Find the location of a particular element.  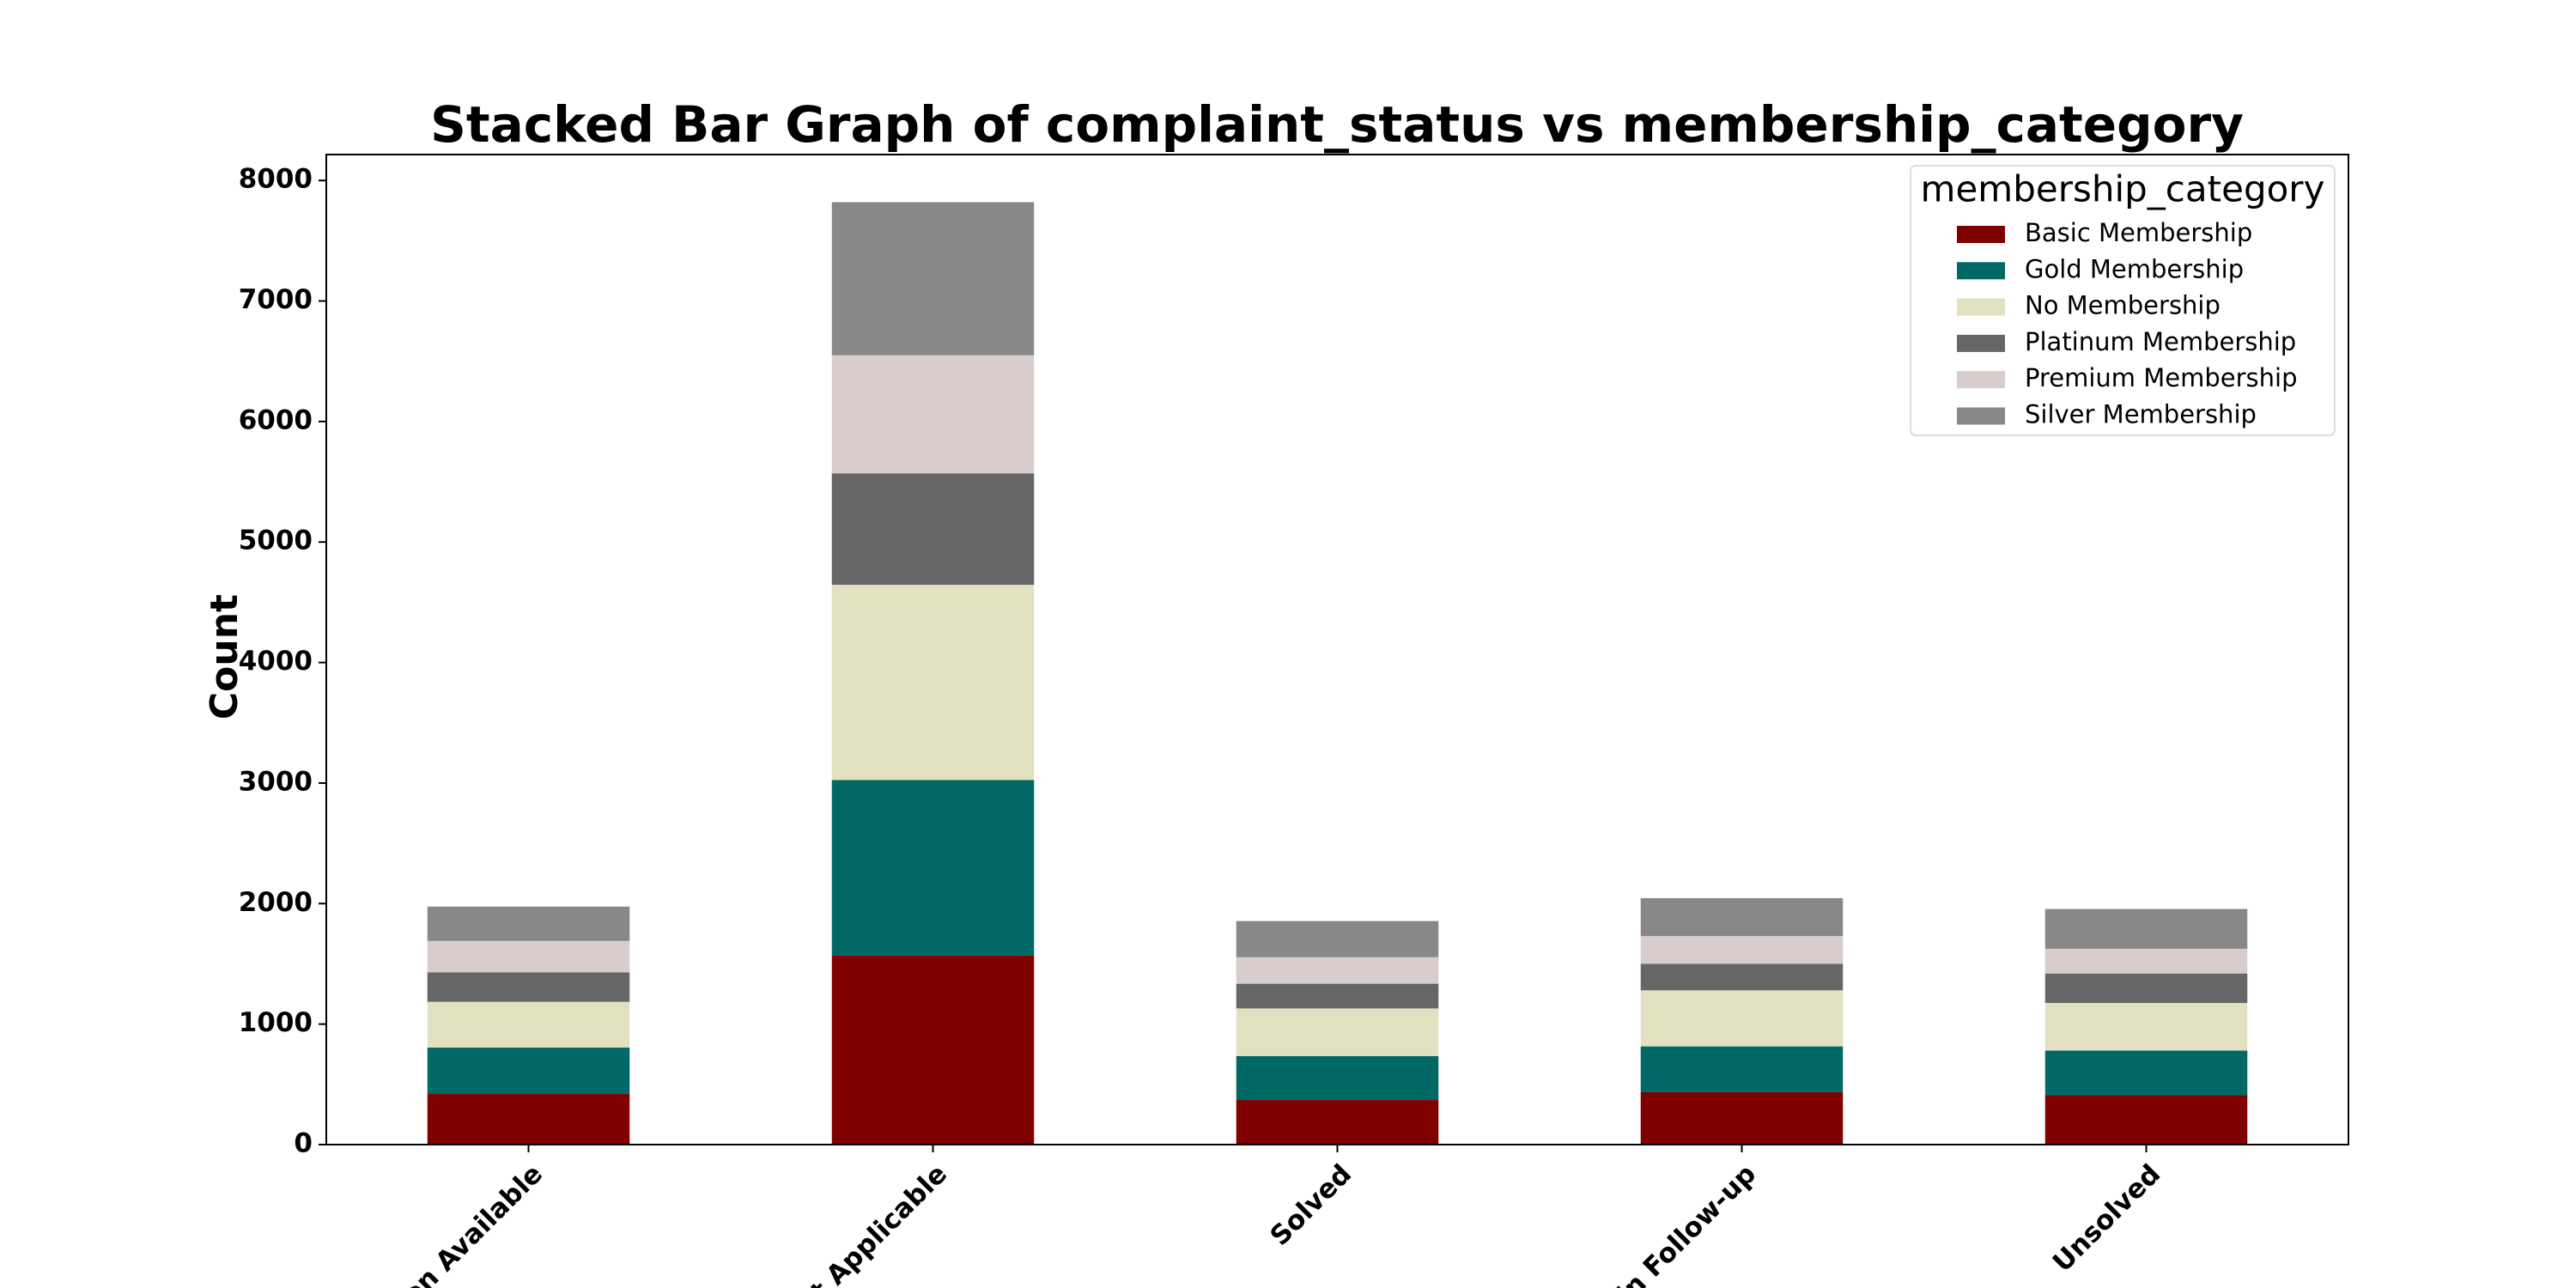

y-tick-label: 3000 is located at coordinates (276, 781).